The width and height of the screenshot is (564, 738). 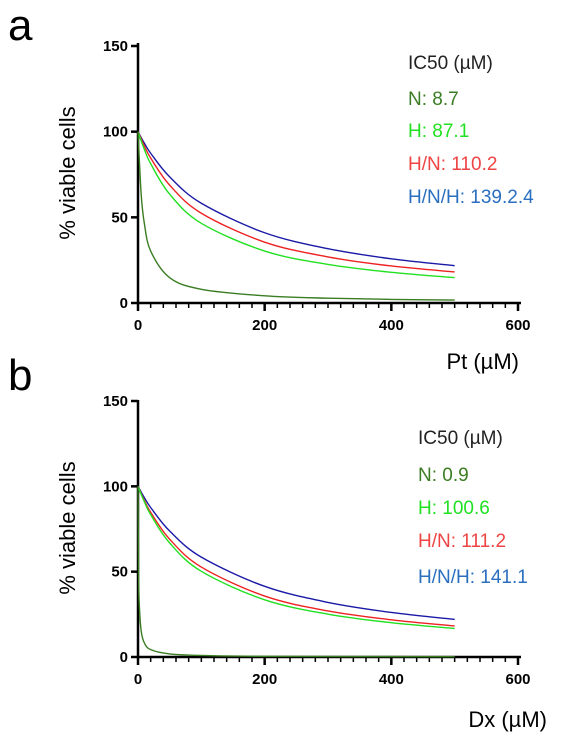 I want to click on panel-a-x-tick-label: 600, so click(x=517, y=325).